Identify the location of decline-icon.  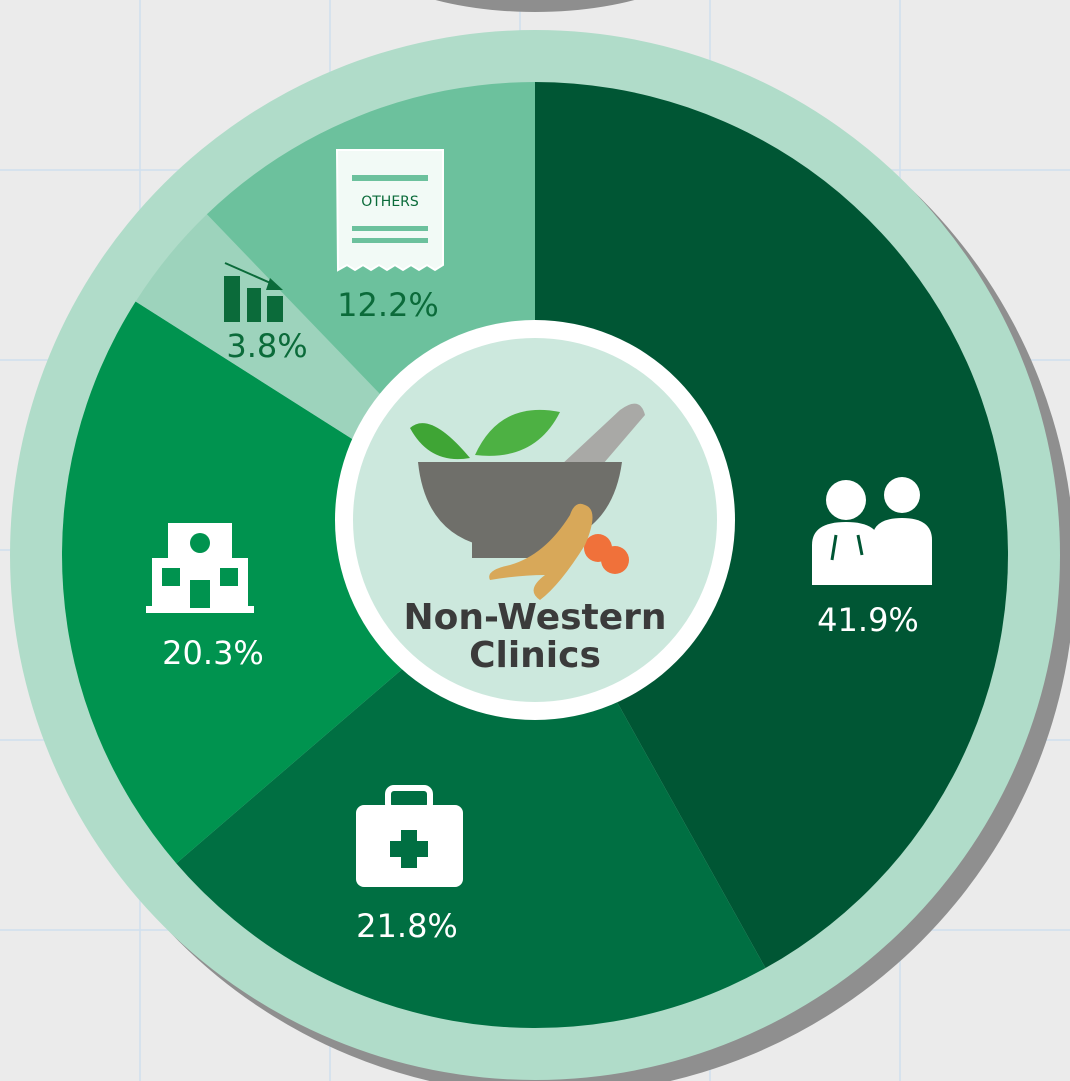
(253, 292).